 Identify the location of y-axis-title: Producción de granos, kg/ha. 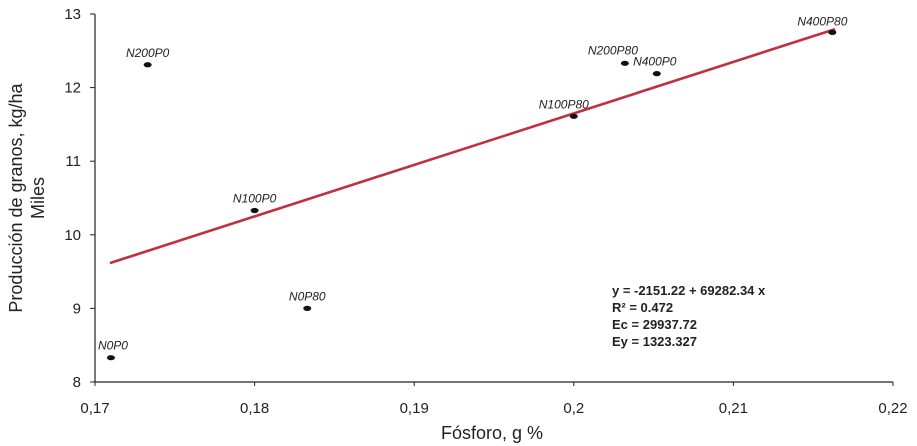
(16, 197).